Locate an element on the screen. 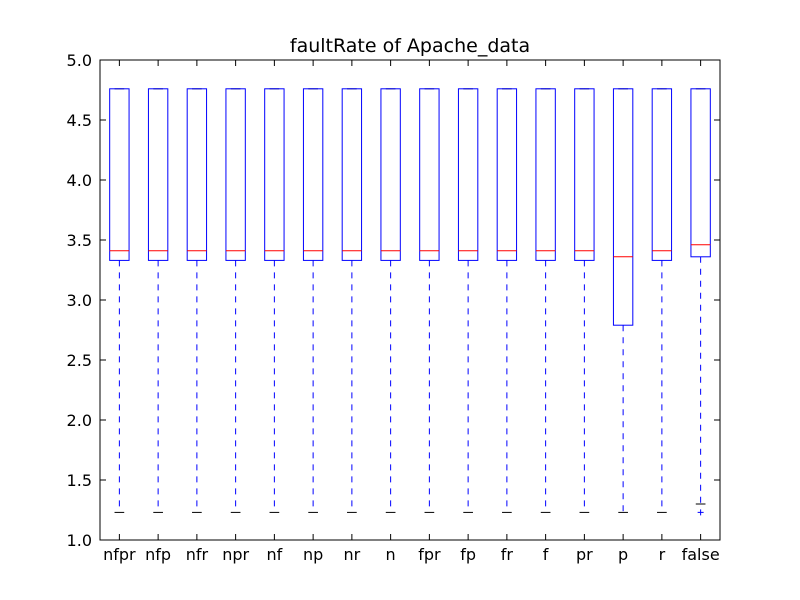 The height and width of the screenshot is (600, 800). x-tick-label: nfr is located at coordinates (197, 554).